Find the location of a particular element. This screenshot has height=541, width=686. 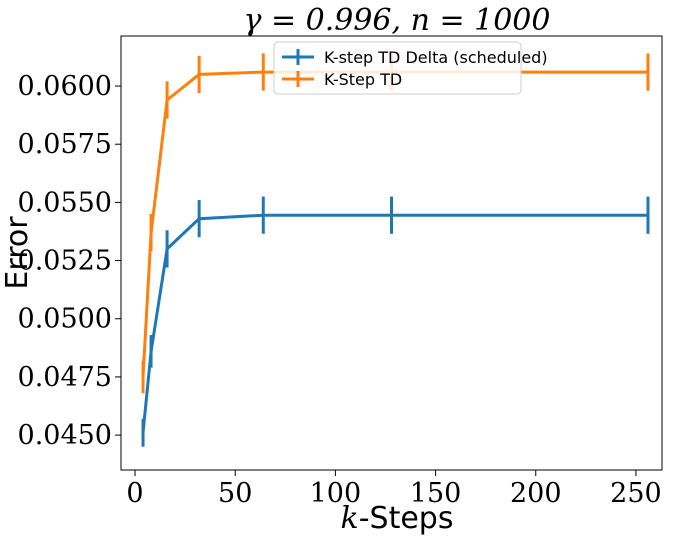

legend-box is located at coordinates (397, 68).